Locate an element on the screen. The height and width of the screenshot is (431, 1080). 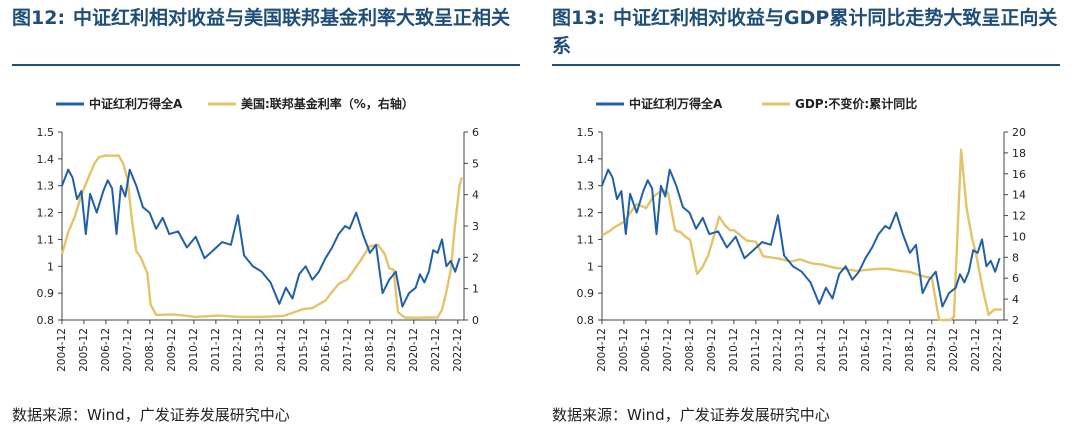
figure-13-title: 图13: 中证红利相对收益与GDP累计同比走势大致呈正向关系 is located at coordinates (812, 32).